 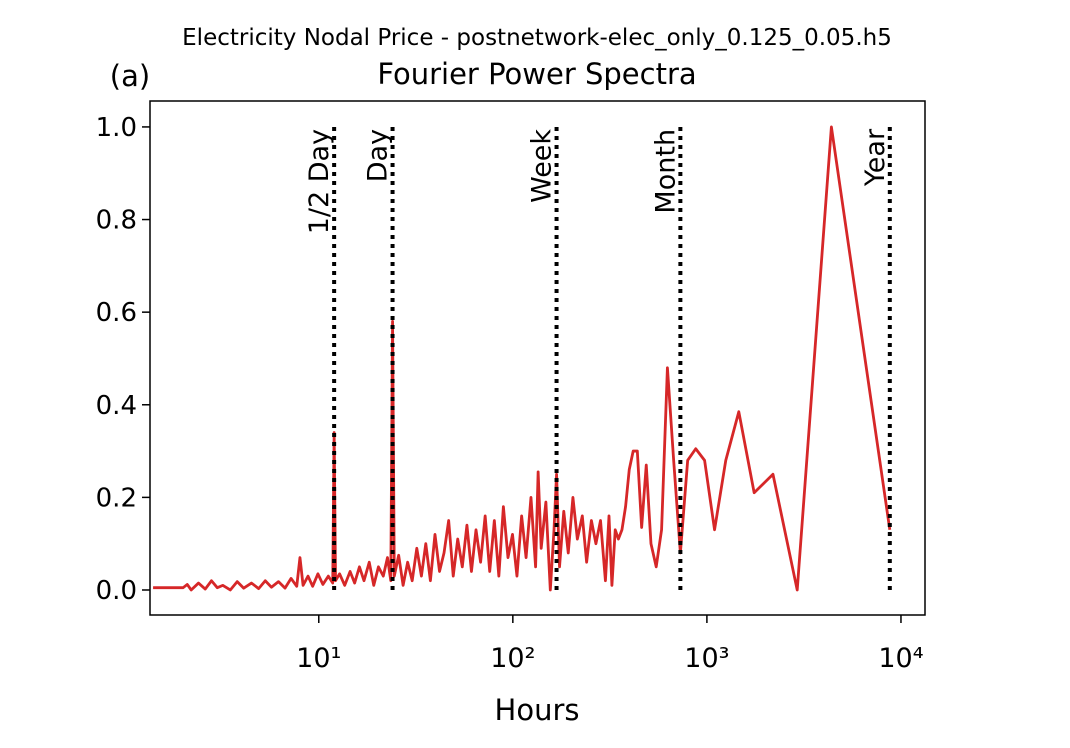 What do you see at coordinates (665, 171) in the screenshot?
I see `reference-label: Month` at bounding box center [665, 171].